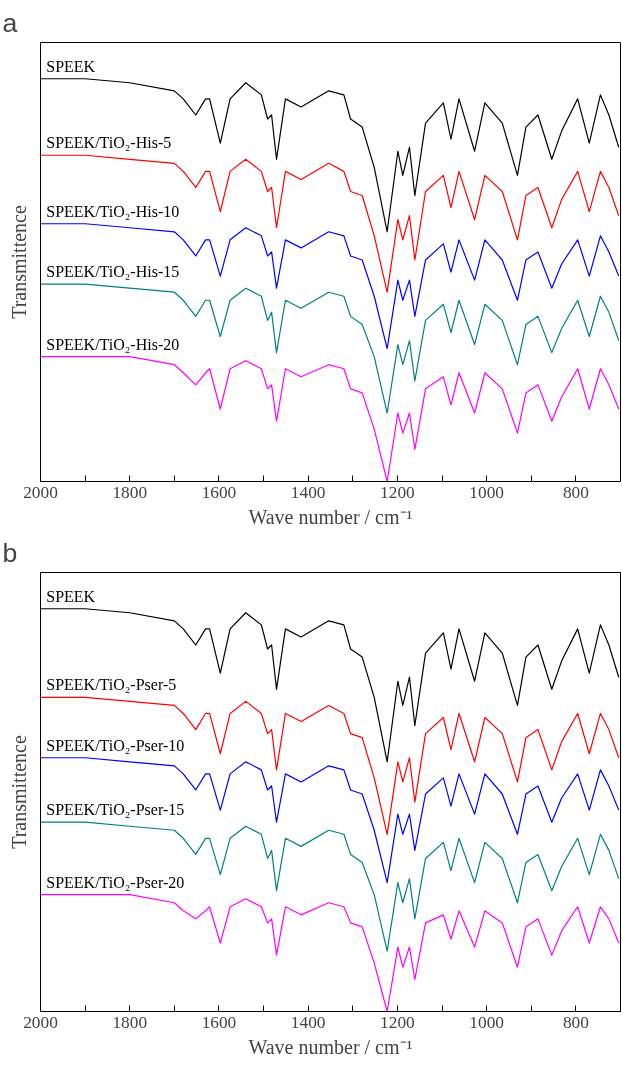 This screenshot has height=1070, width=622. What do you see at coordinates (109, 143) in the screenshot?
I see `series-label: SPEEK/TiO₂-His-5` at bounding box center [109, 143].